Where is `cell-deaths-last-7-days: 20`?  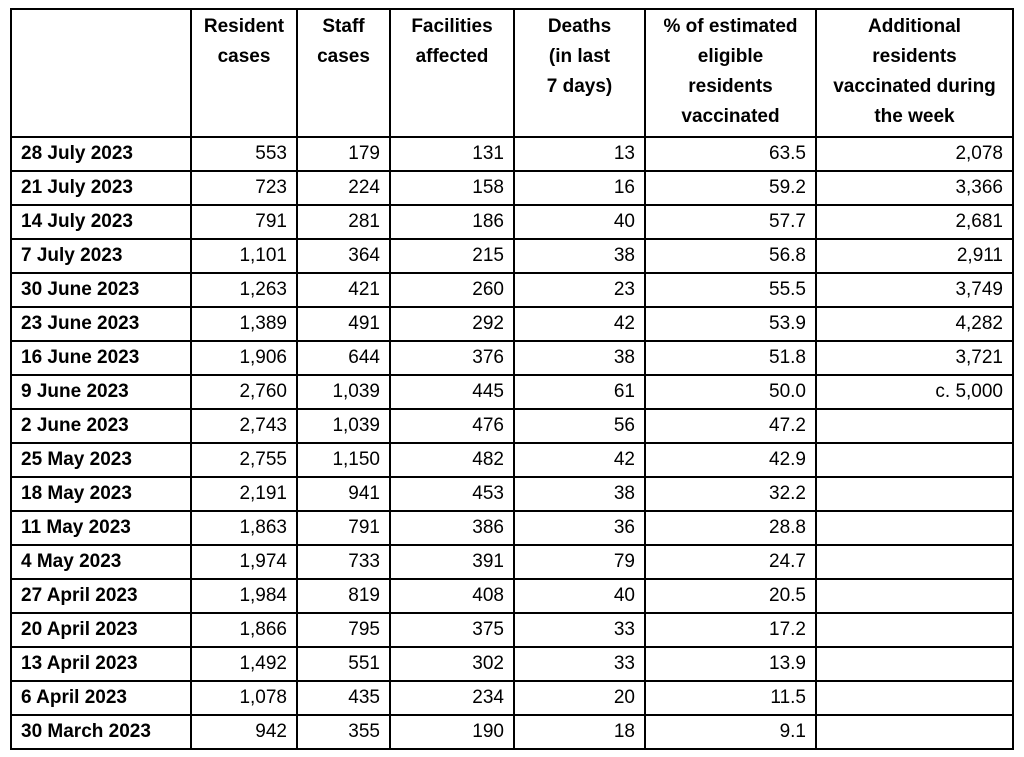 cell-deaths-last-7-days: 20 is located at coordinates (579, 698).